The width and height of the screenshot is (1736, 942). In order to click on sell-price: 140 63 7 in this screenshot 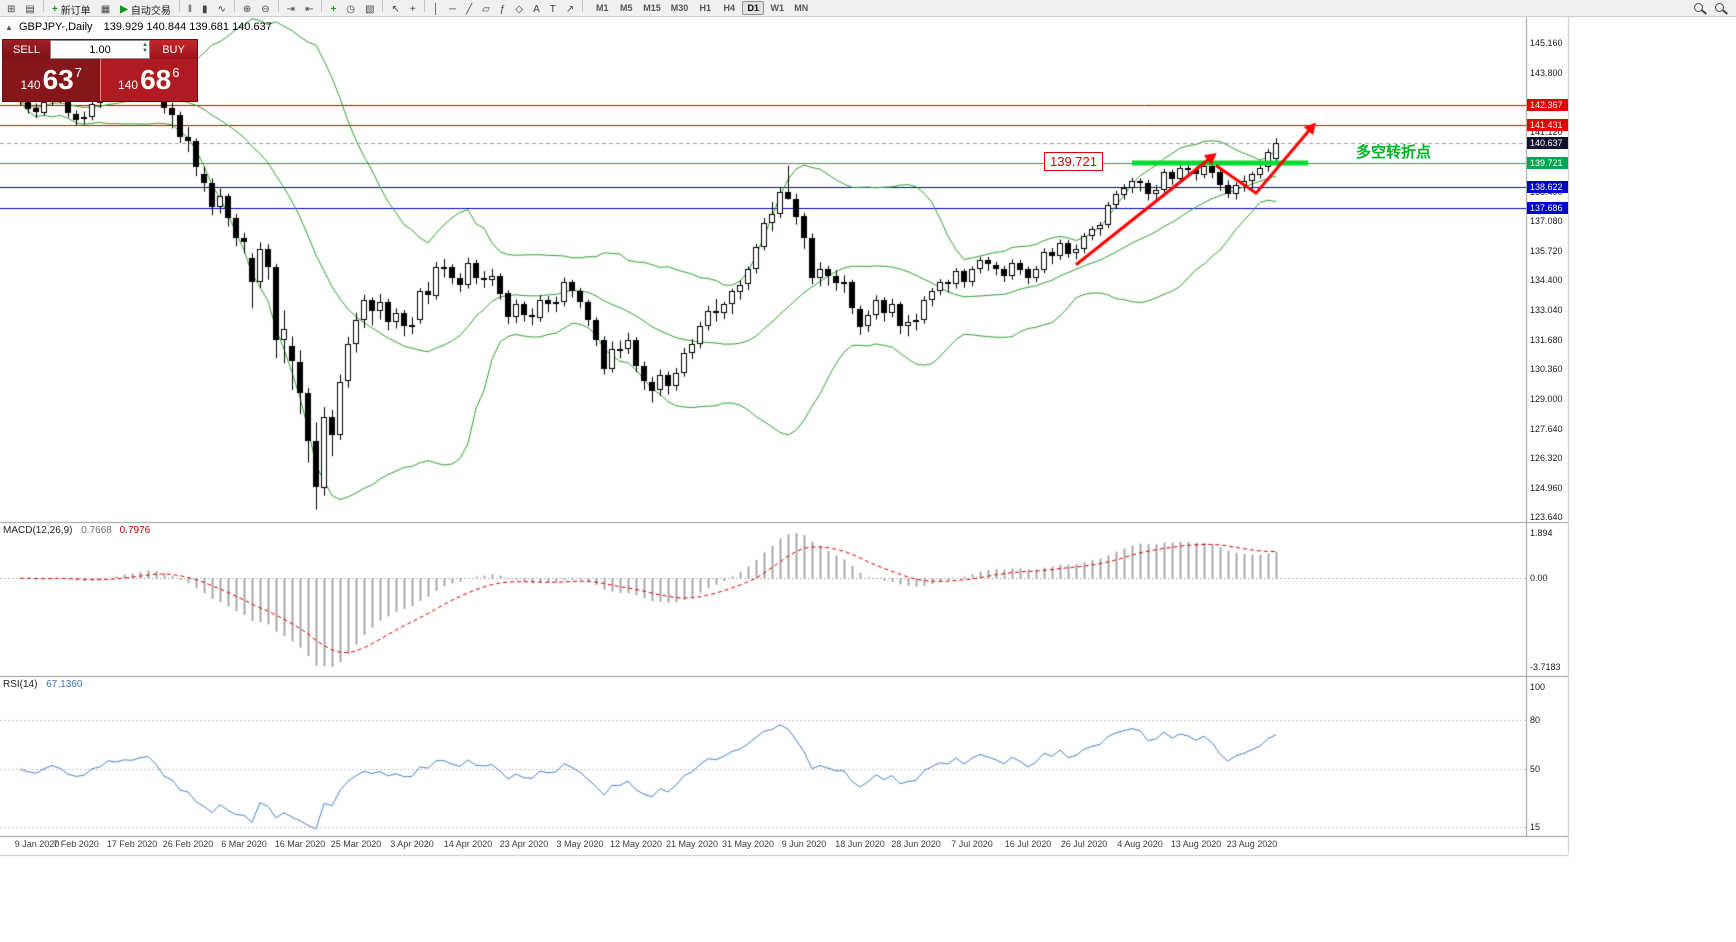, I will do `click(52, 80)`.